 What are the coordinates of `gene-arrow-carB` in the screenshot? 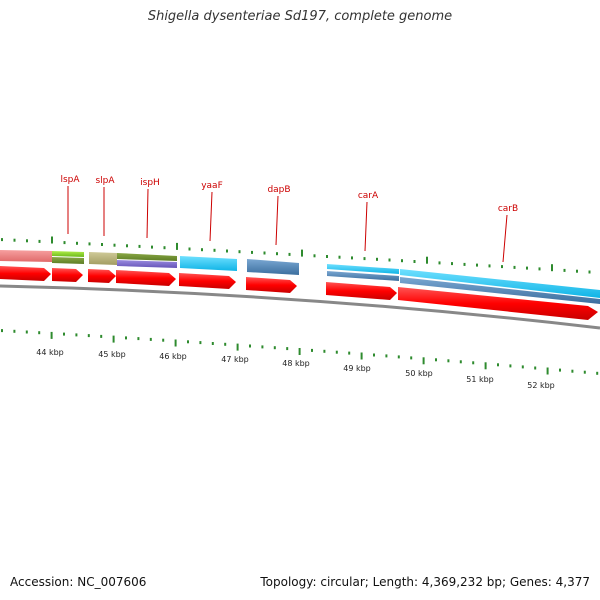 It's located at (498, 303).